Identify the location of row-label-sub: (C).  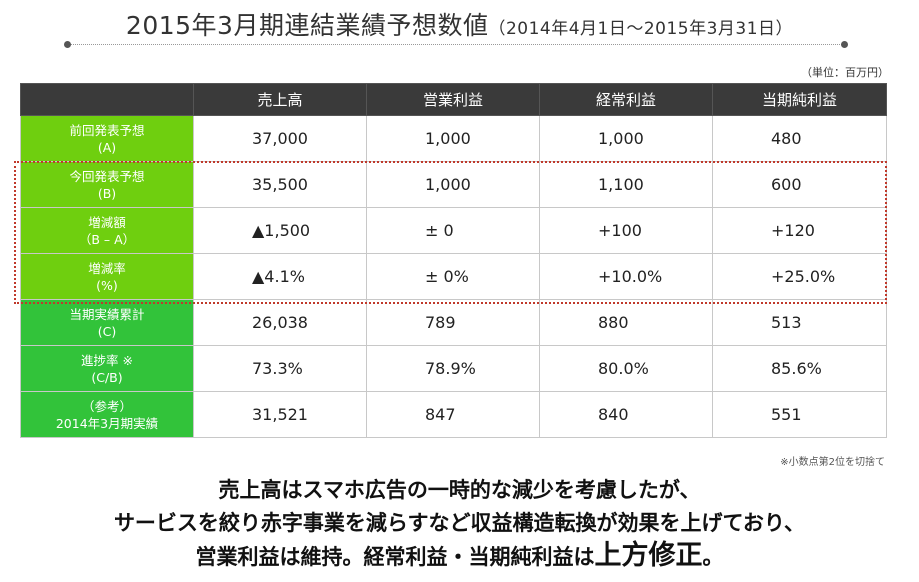
(107, 331).